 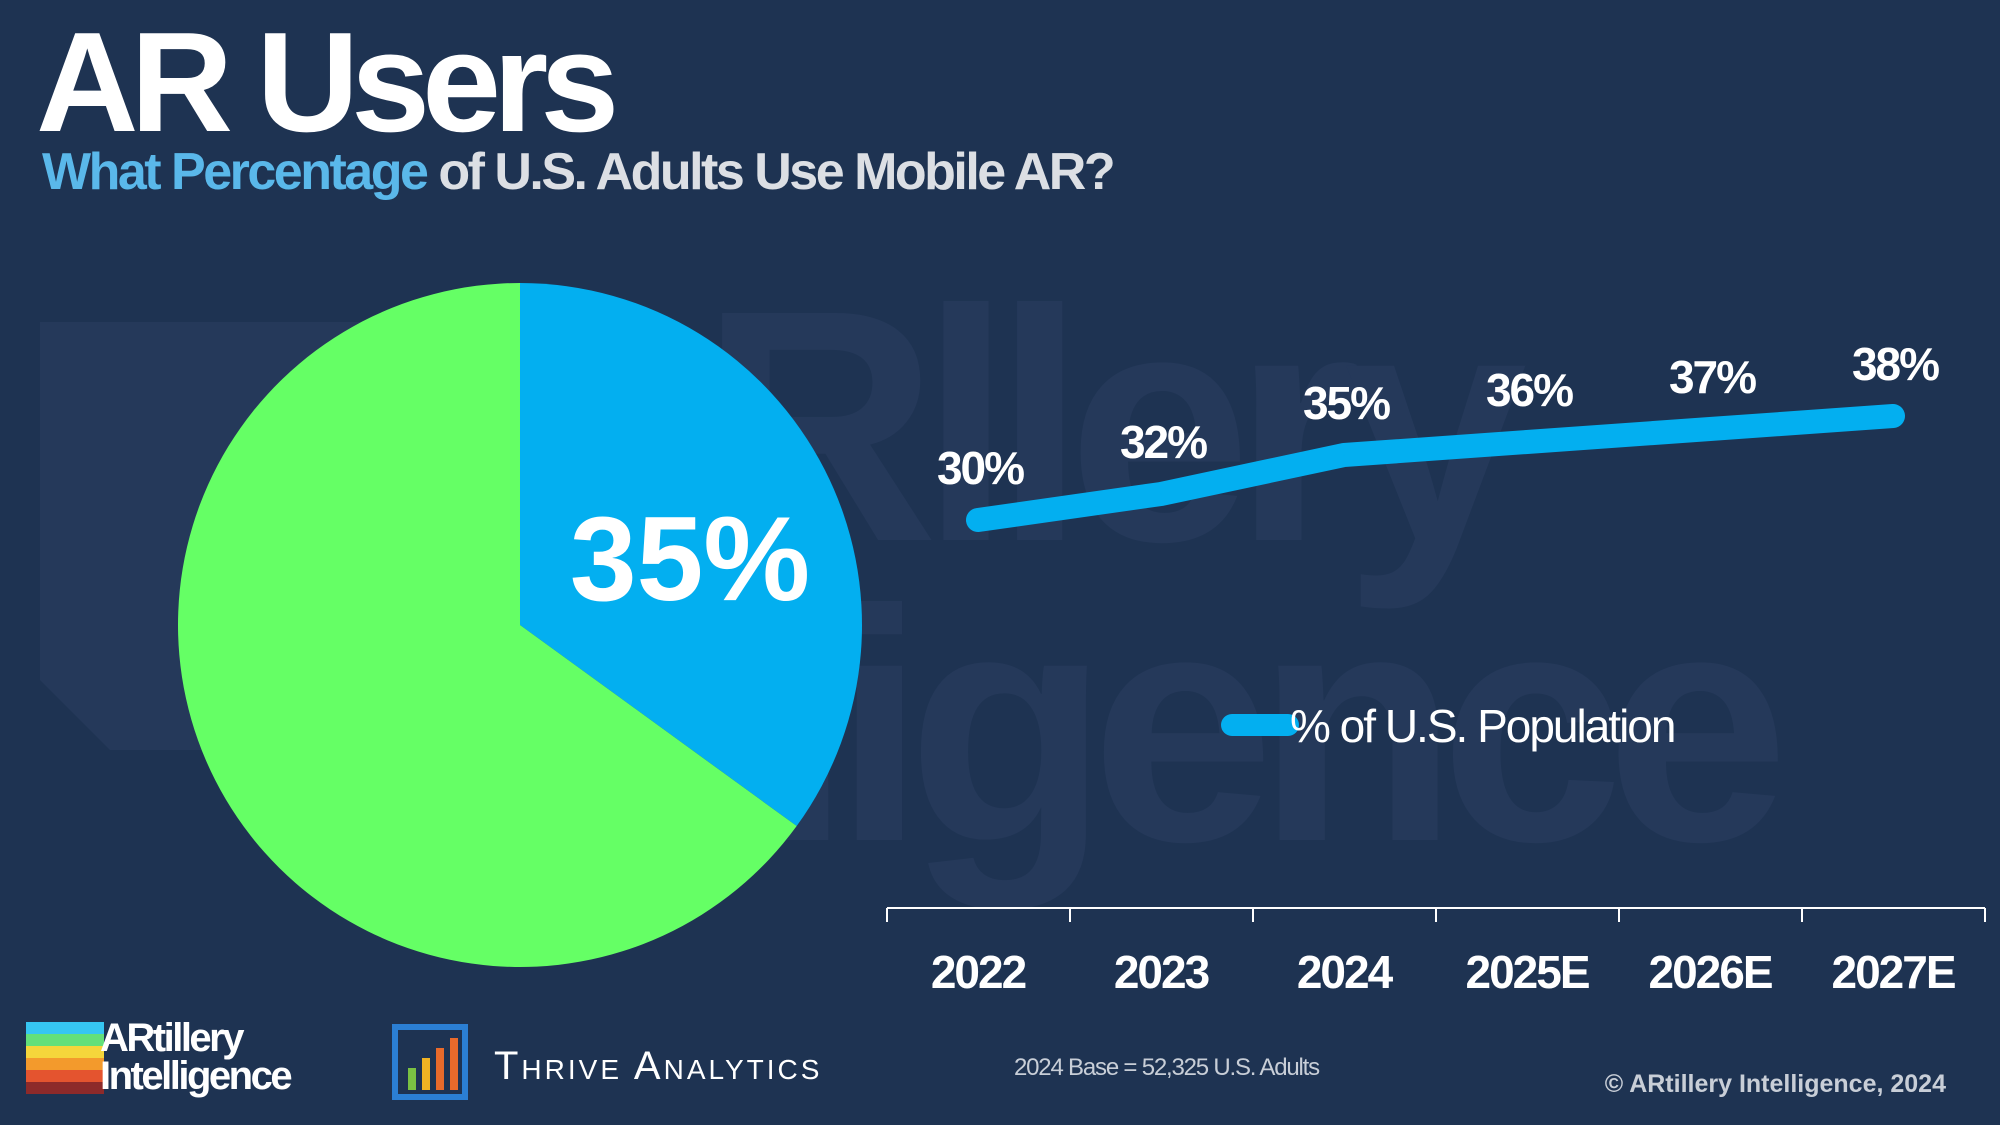 What do you see at coordinates (1161, 972) in the screenshot?
I see `x-tick-label-1: 2023` at bounding box center [1161, 972].